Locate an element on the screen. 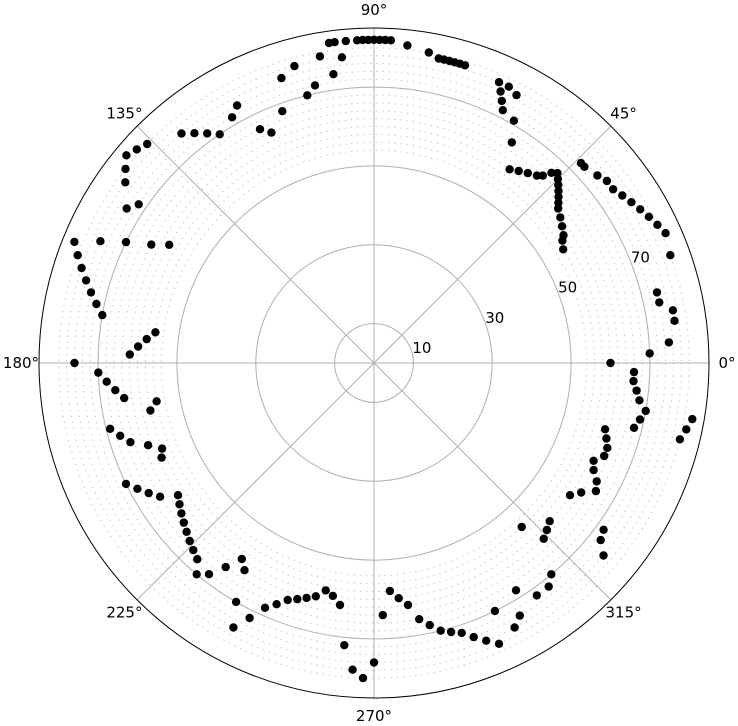 The height and width of the screenshot is (726, 738). angle-tick-label-270: 270° is located at coordinates (374, 716).